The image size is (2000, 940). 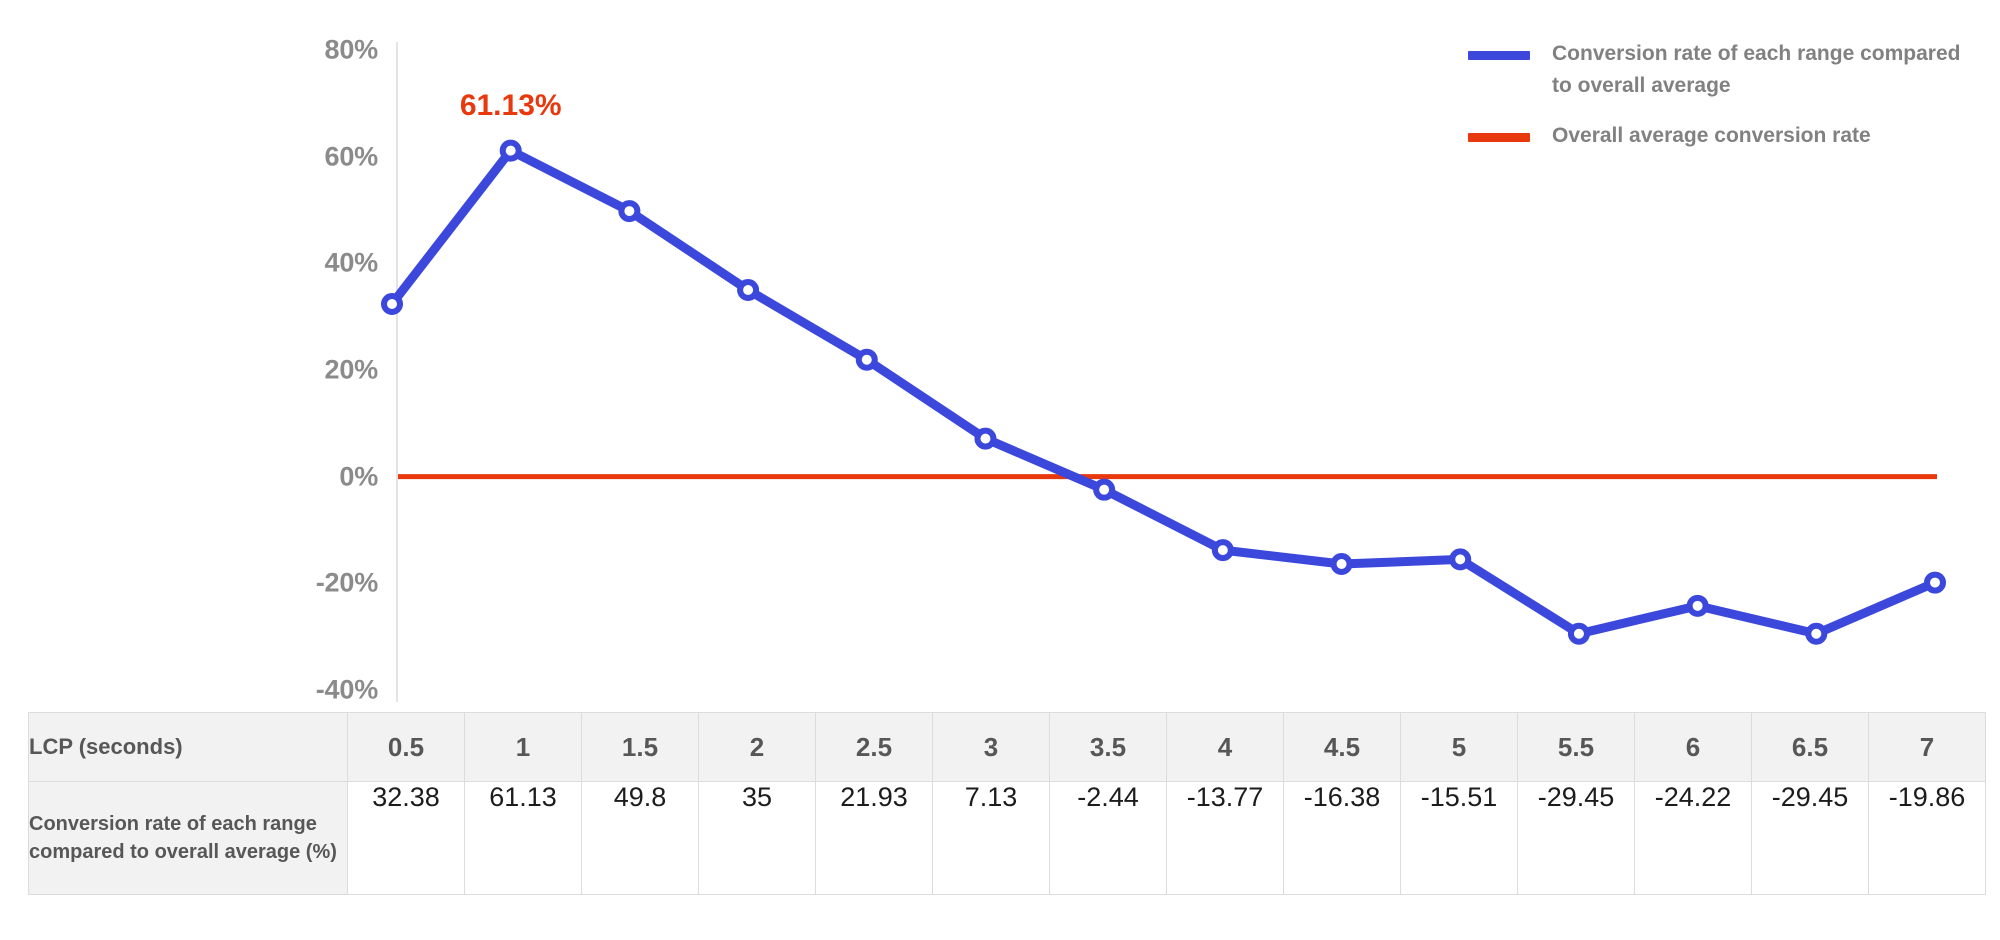 I want to click on y-axis-line, so click(x=397, y=372).